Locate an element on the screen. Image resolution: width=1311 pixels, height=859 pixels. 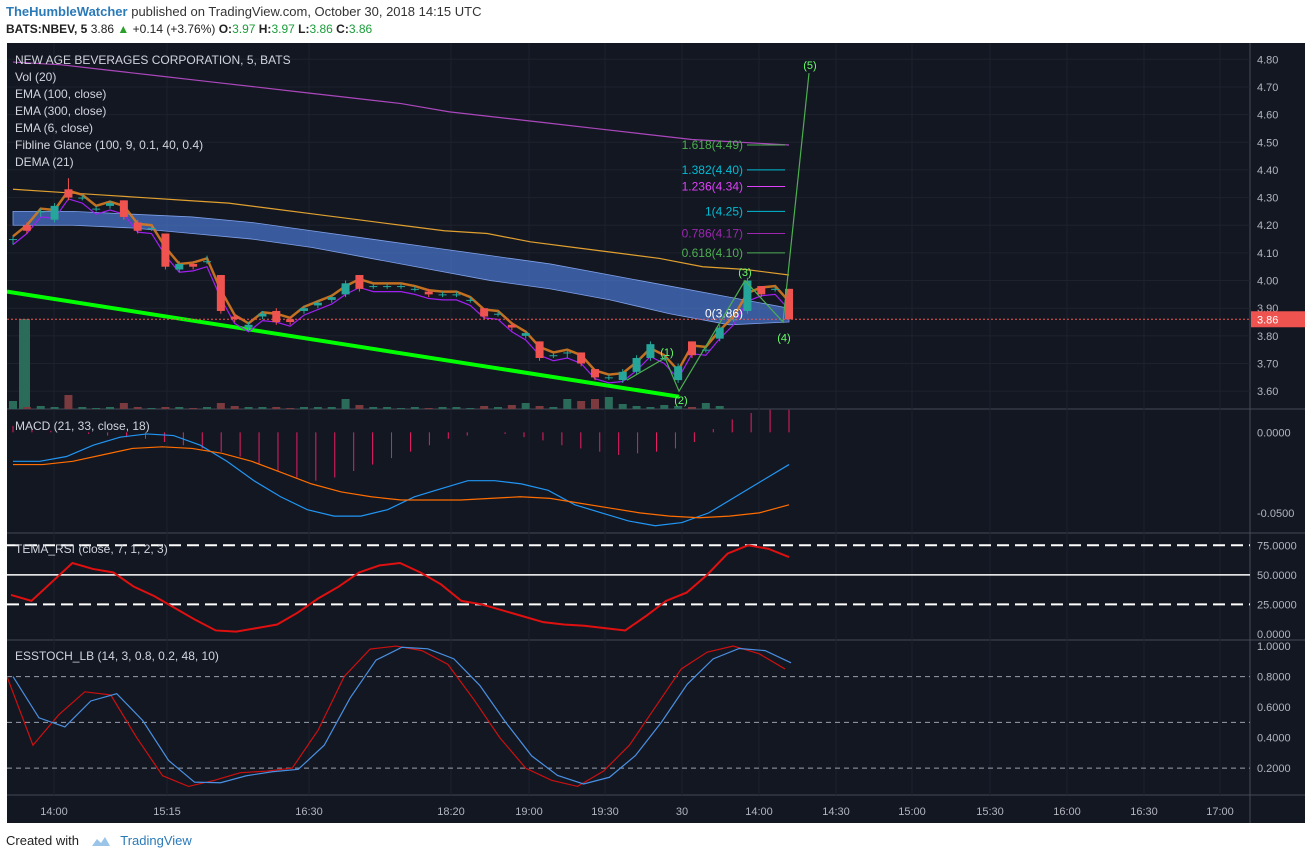
fibline-band is located at coordinates (401, 268).